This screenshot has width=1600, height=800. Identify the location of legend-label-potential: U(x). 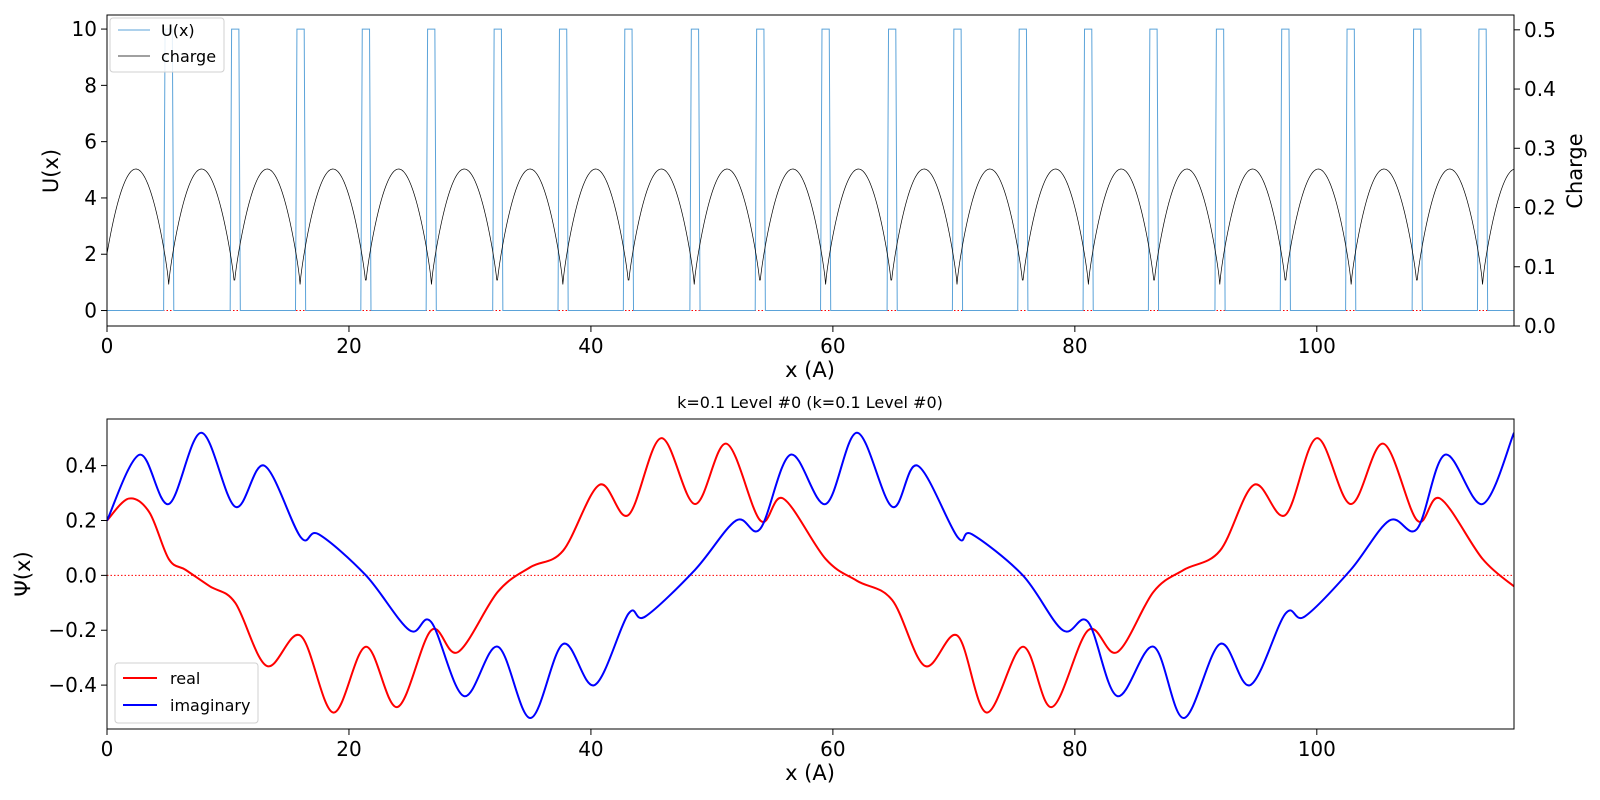
(178, 30).